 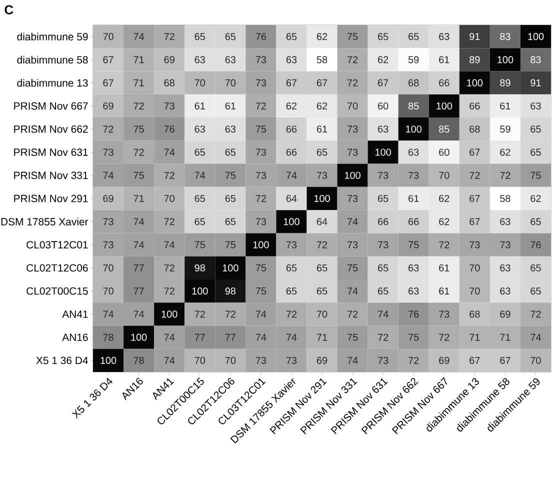 What do you see at coordinates (62, 360) in the screenshot?
I see `y-tick-label: X5 1 36 D4` at bounding box center [62, 360].